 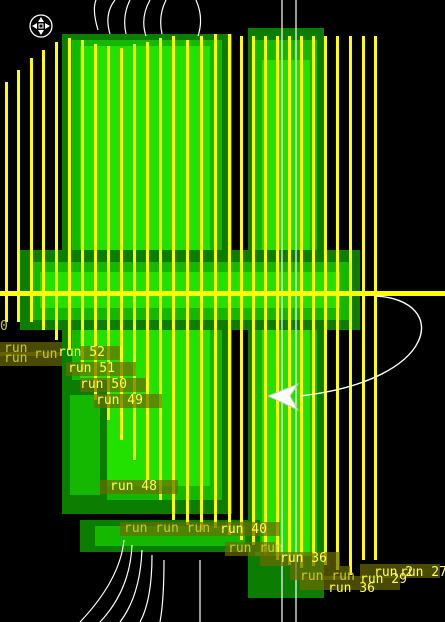 I want to click on label-run-2: run 2, so click(x=393, y=572).